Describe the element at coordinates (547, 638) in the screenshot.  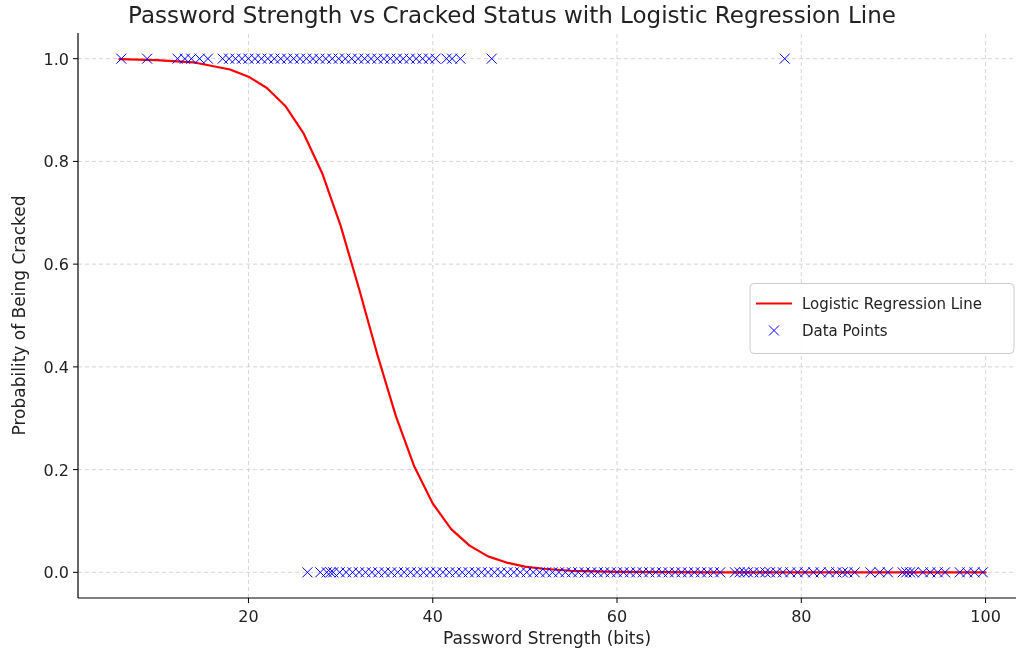
I see `x-axis-title: Password Strength (bits)` at that location.